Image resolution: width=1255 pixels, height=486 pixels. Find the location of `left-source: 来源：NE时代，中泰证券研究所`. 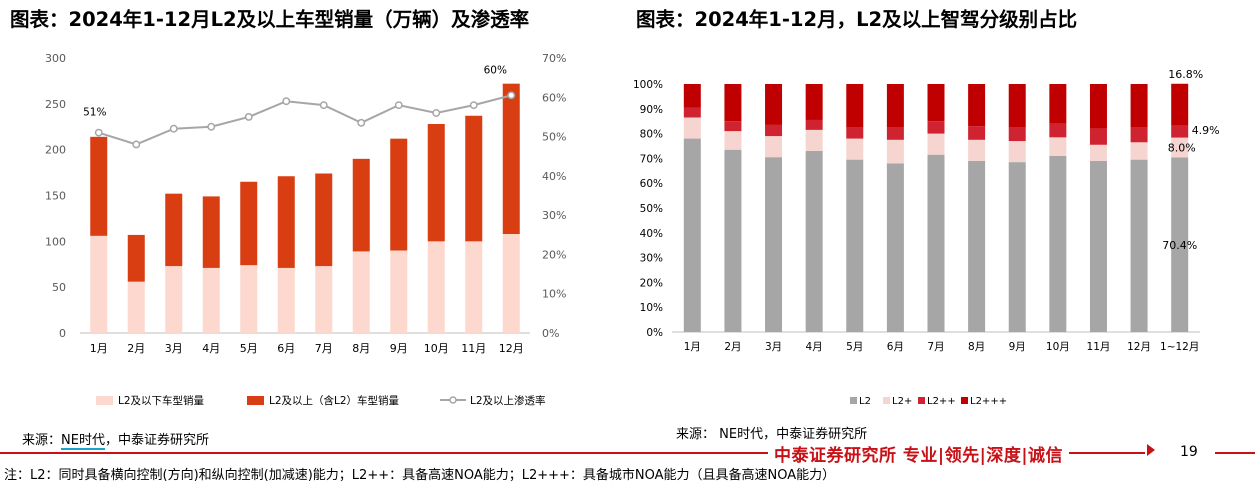

left-source: 来源：NE时代，中泰证券研究所 is located at coordinates (115, 439).